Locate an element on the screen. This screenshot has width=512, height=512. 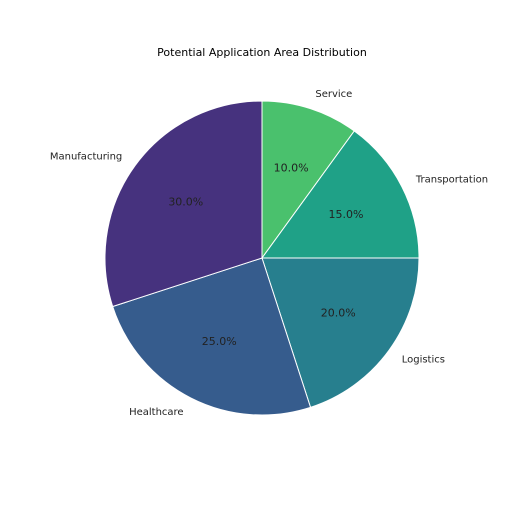
pie-slice-logistics is located at coordinates (340, 332).